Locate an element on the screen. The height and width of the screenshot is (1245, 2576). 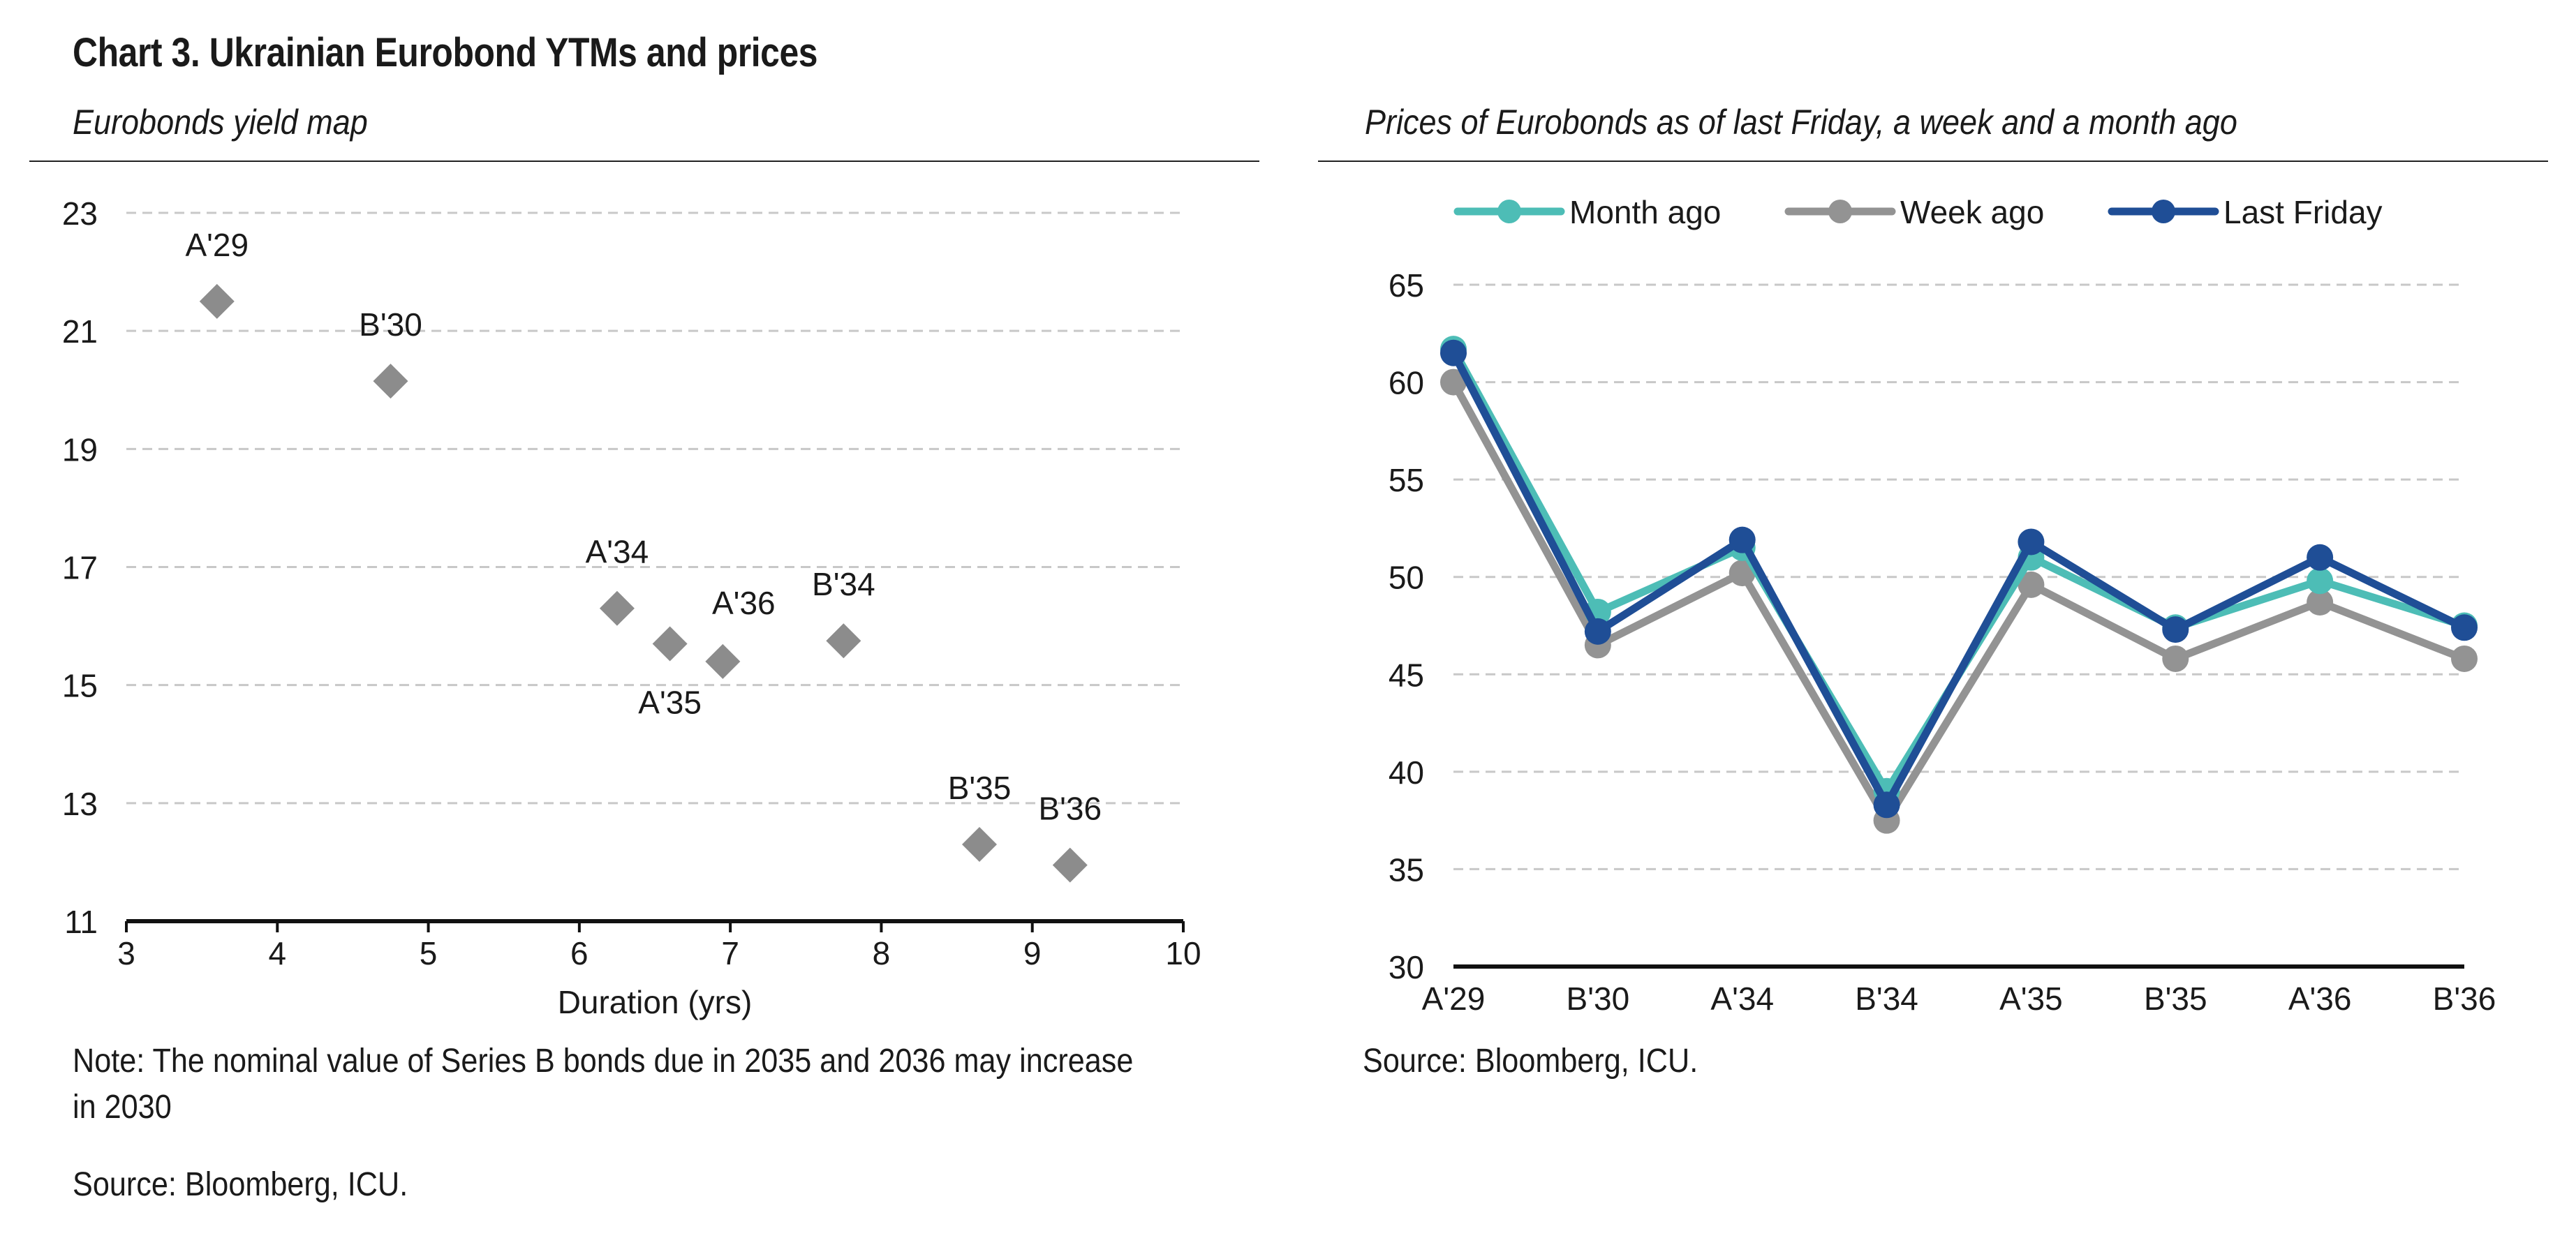
x-tick-label: A'35 is located at coordinates (2031, 999).